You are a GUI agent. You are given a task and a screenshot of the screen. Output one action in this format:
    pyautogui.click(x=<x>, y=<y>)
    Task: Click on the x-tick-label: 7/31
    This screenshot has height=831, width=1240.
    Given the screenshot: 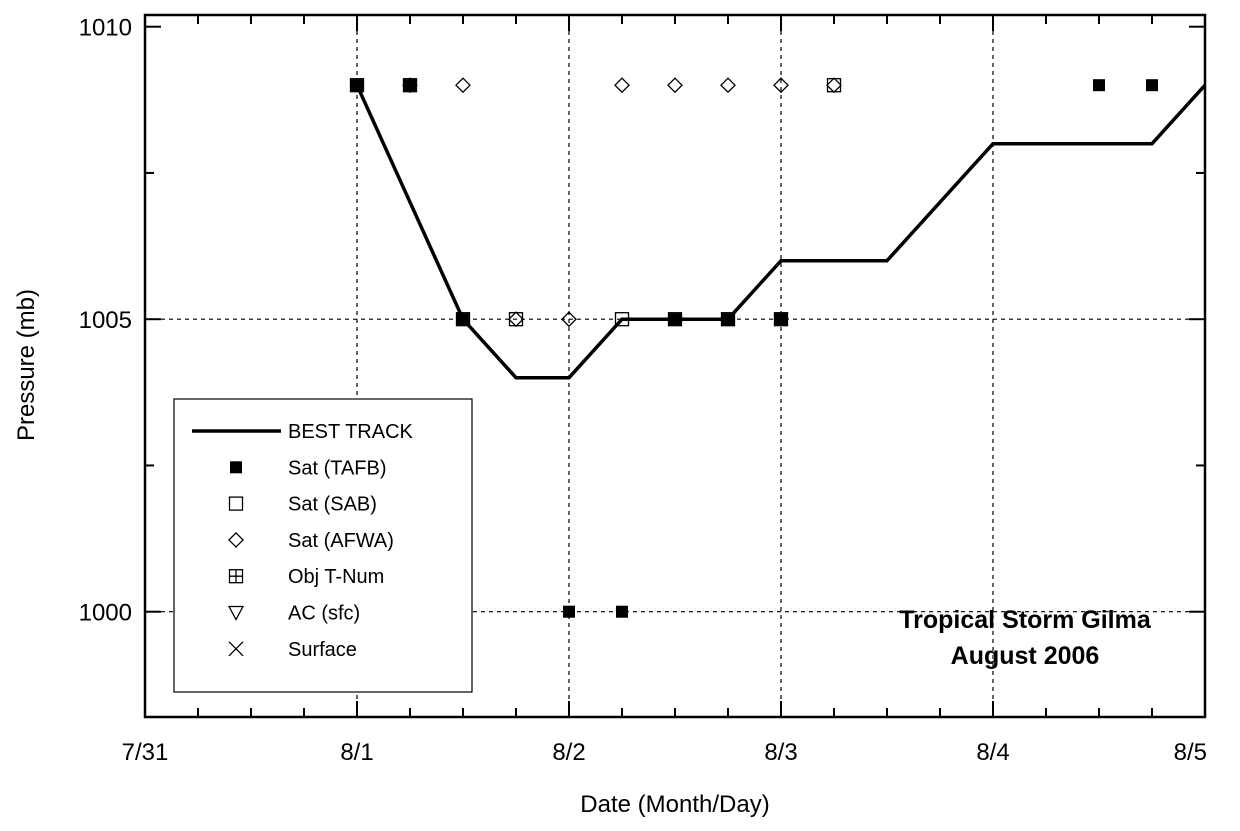 What is the action you would take?
    pyautogui.click(x=145, y=752)
    